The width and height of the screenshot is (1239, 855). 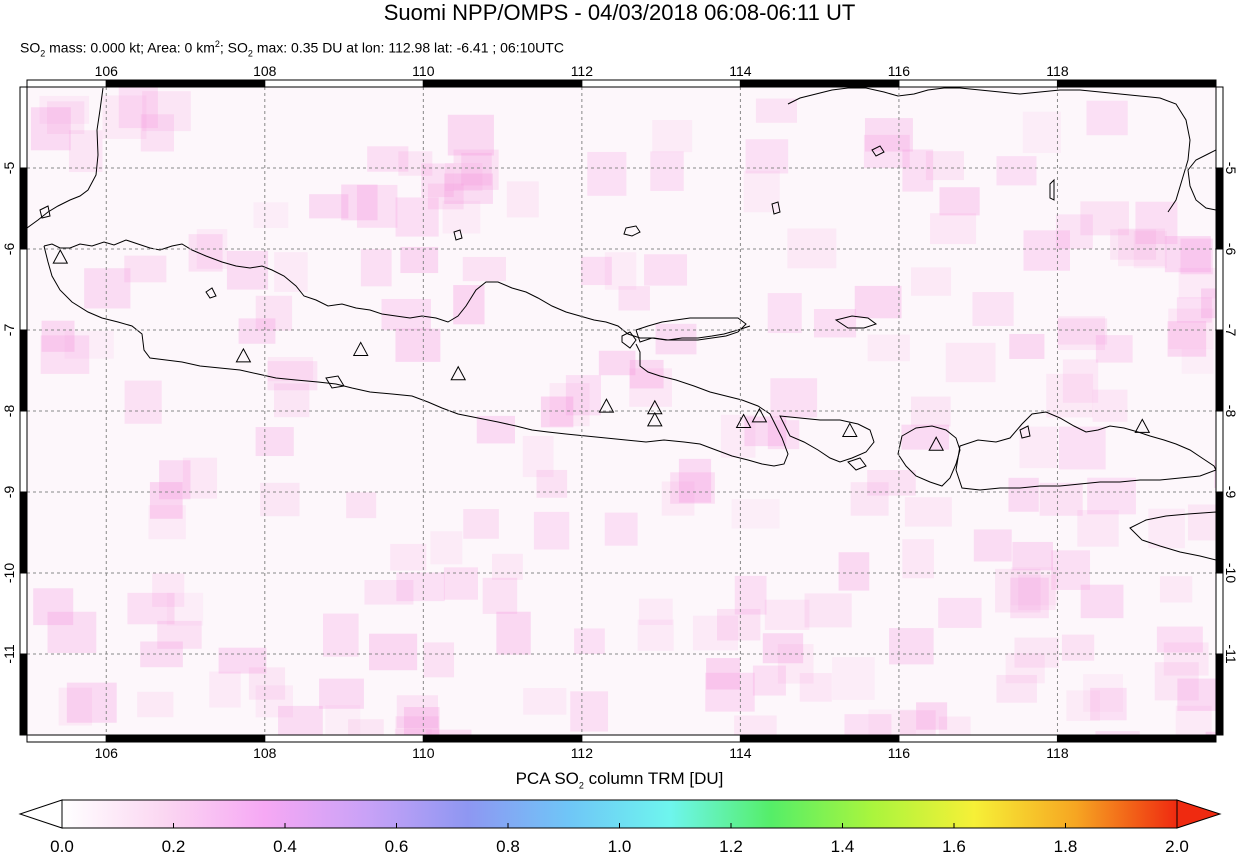 What do you see at coordinates (582, 71) in the screenshot?
I see `lon-tick-label-top: 112` at bounding box center [582, 71].